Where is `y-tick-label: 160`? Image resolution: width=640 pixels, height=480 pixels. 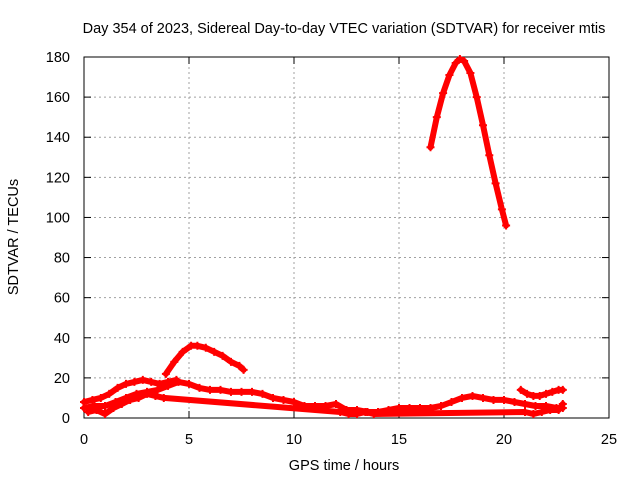 y-tick-label: 160 is located at coordinates (58, 98).